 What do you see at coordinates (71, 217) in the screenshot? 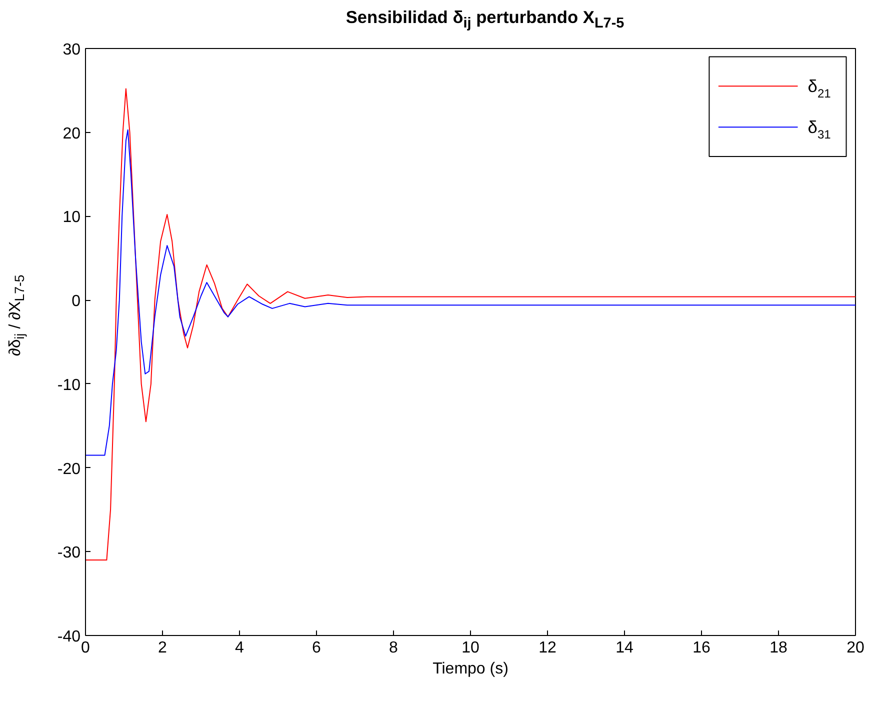
I see `y-tick-label: 10` at bounding box center [71, 217].